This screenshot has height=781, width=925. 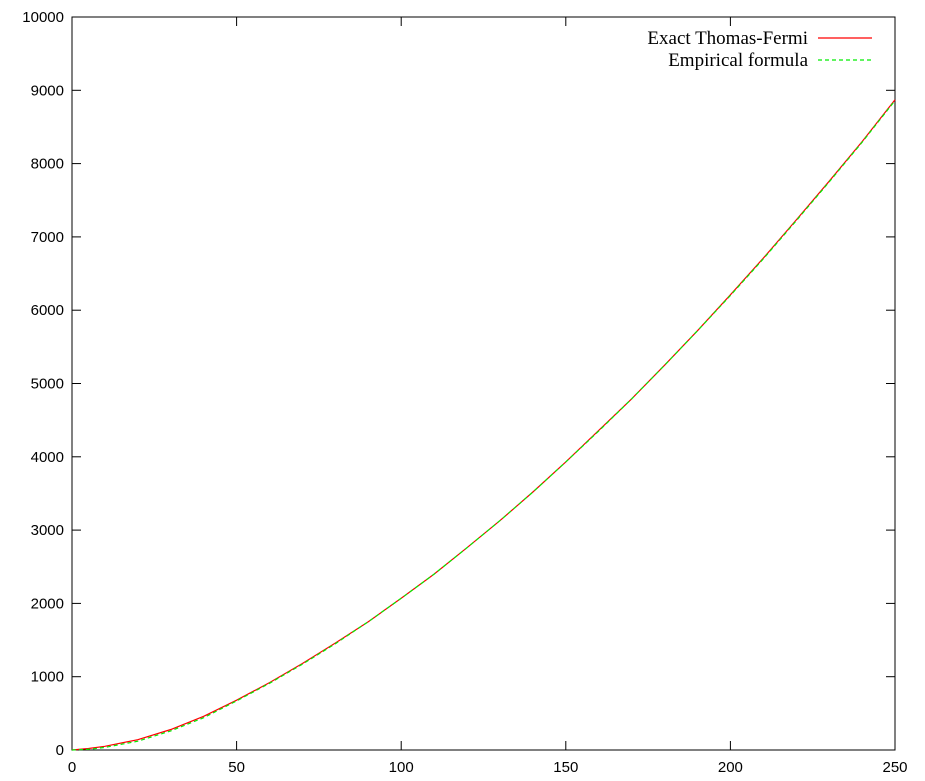 What do you see at coordinates (47, 310) in the screenshot?
I see `y-tick-label: 6000` at bounding box center [47, 310].